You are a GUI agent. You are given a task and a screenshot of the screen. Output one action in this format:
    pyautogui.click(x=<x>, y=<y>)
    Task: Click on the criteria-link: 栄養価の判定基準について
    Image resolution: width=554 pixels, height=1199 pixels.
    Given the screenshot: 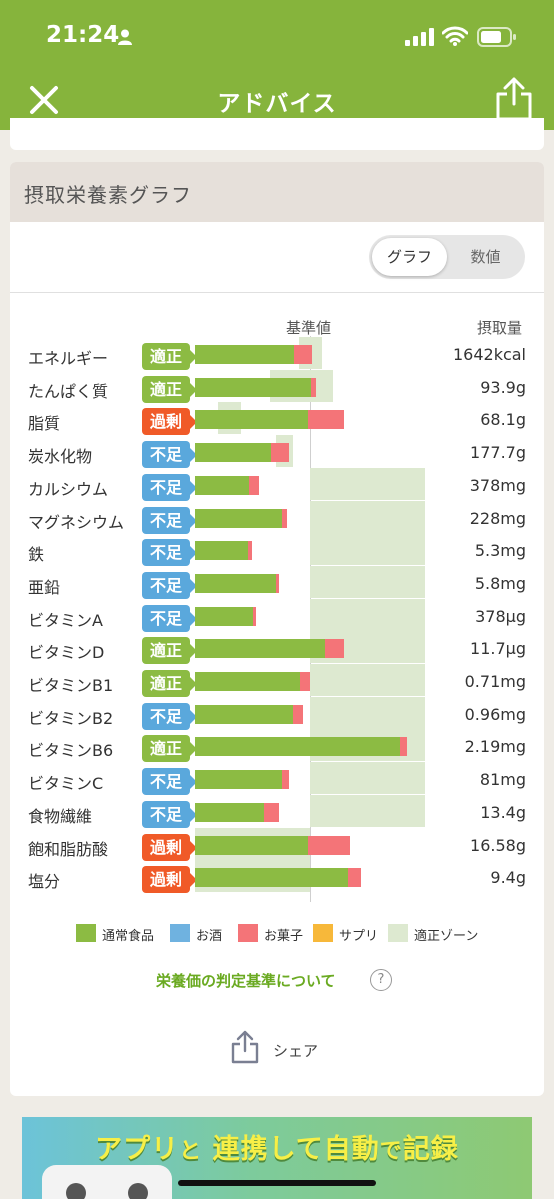 What is the action you would take?
    pyautogui.click(x=246, y=981)
    